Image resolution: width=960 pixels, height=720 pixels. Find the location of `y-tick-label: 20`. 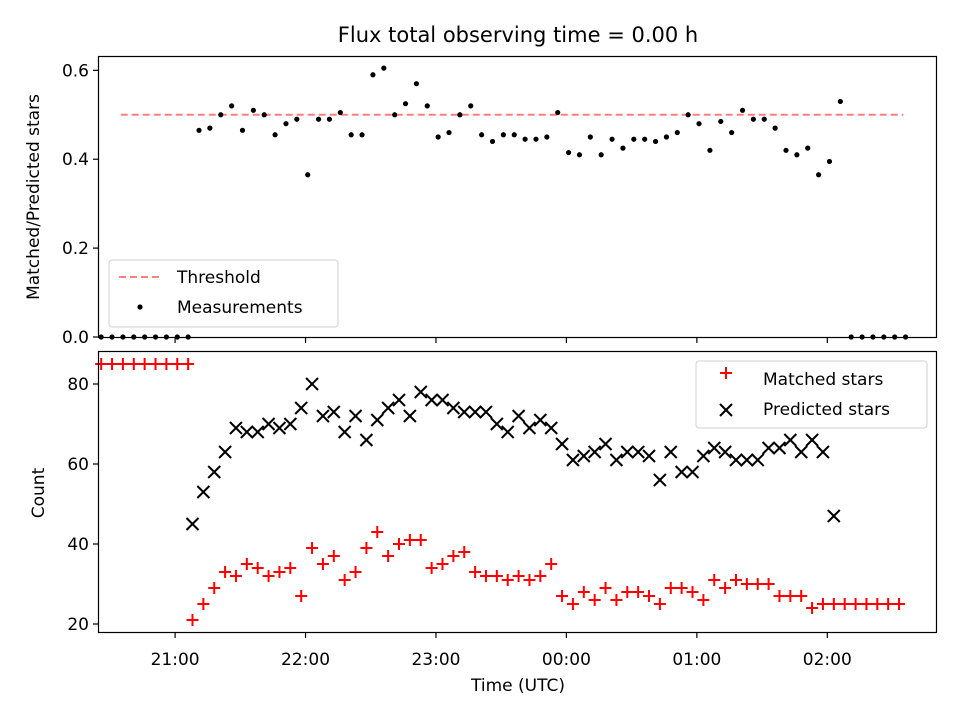

y-tick-label: 20 is located at coordinates (78, 625).